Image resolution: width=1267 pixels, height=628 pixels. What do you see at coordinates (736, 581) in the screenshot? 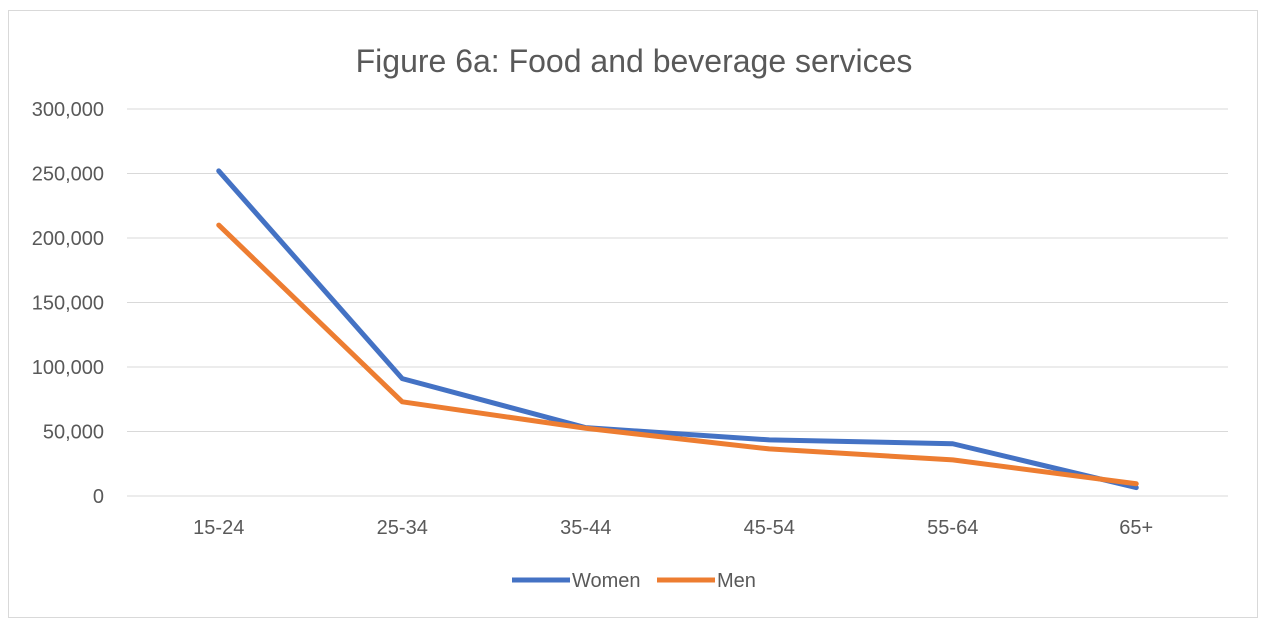
I see `legend-label-men: Men` at bounding box center [736, 581].